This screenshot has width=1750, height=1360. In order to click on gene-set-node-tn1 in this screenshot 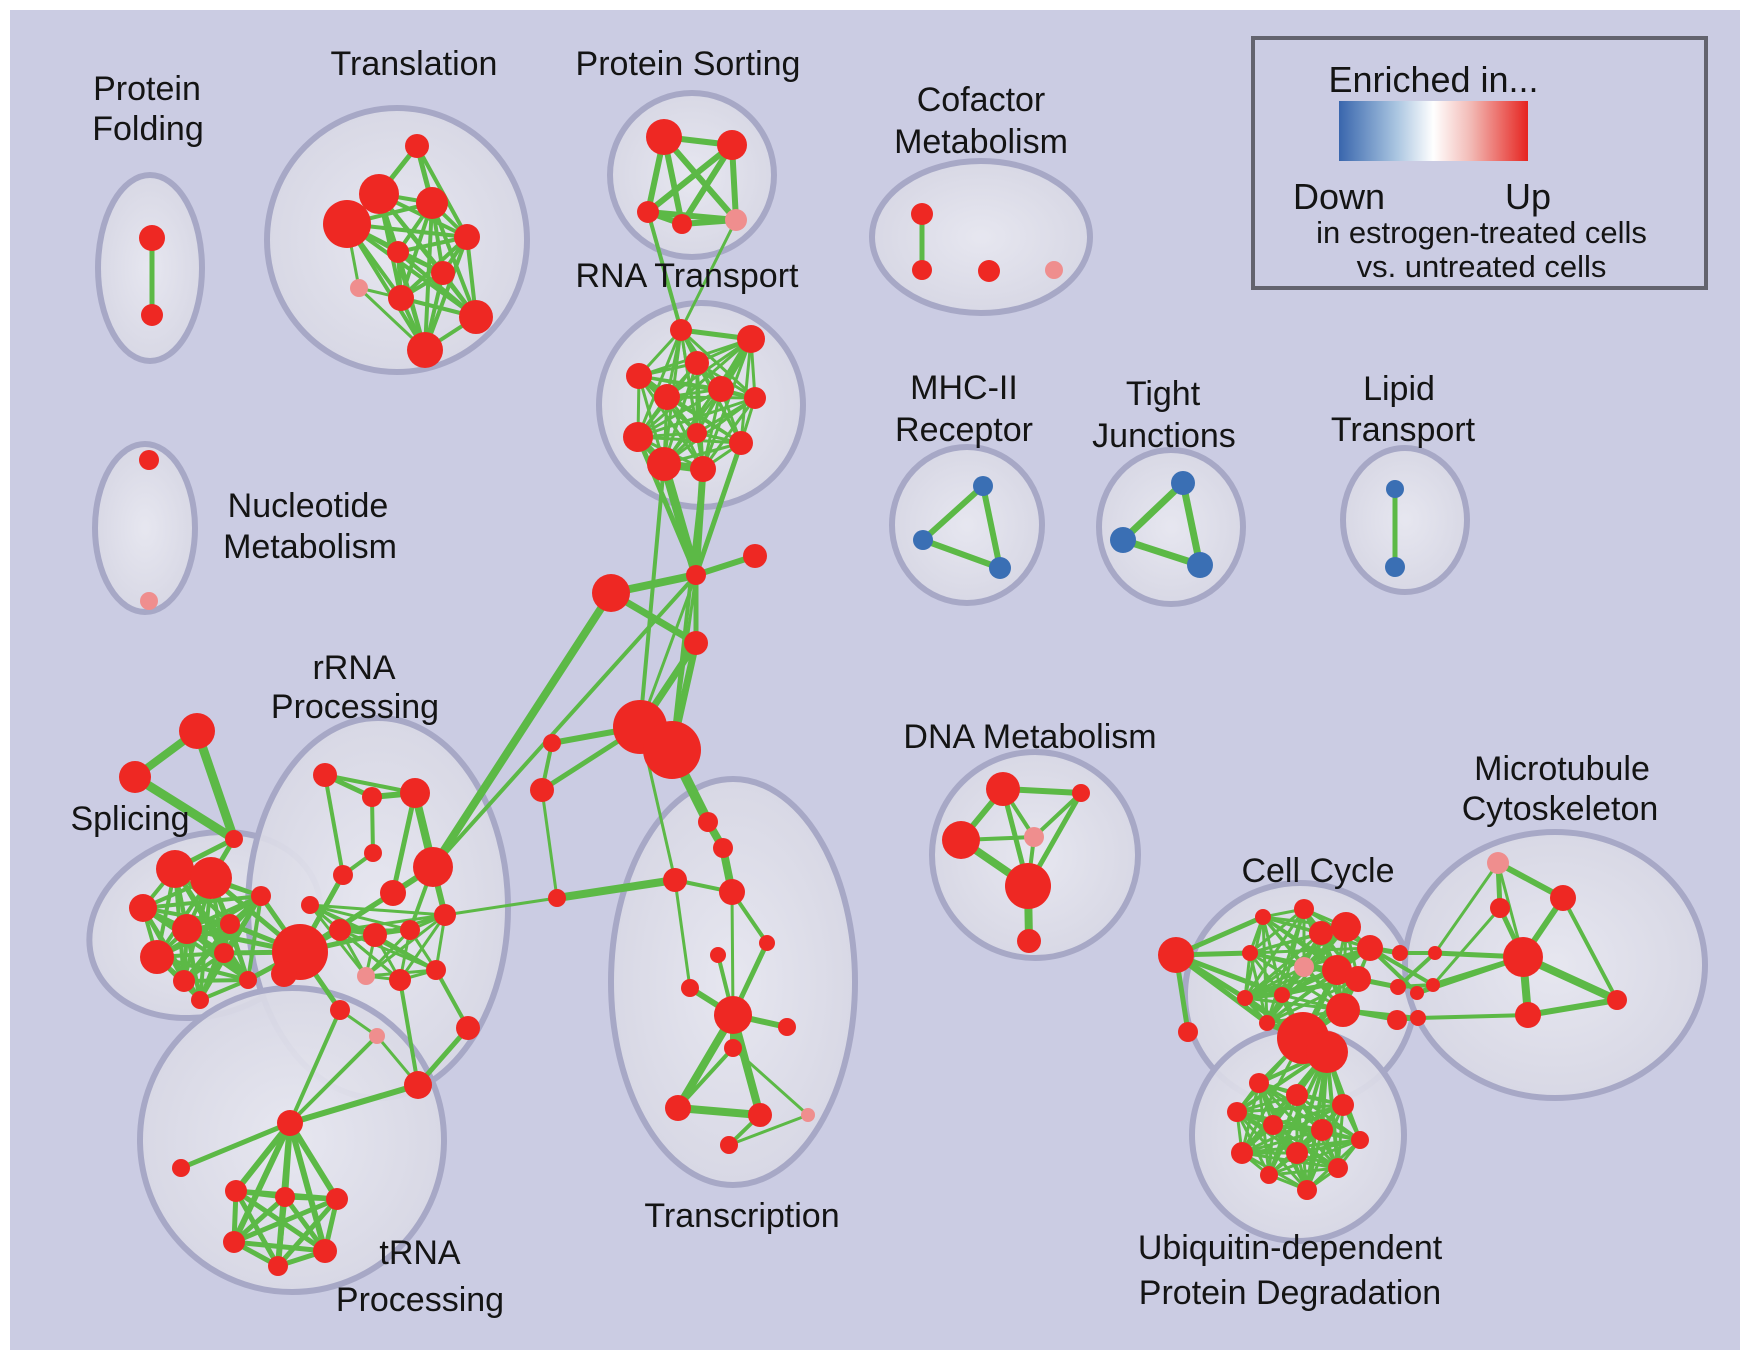, I will do `click(236, 1191)`.